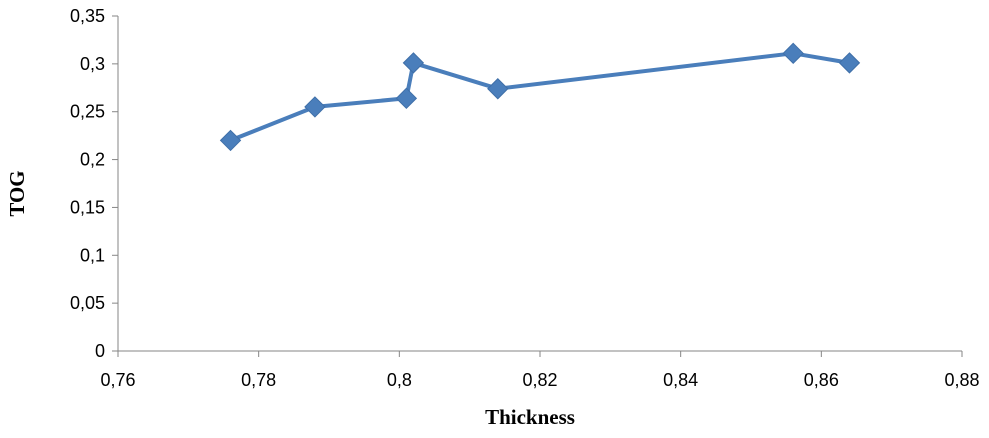 This screenshot has height=438, width=989. Describe the element at coordinates (92, 64) in the screenshot. I see `y-tick-label: 0,3` at that location.